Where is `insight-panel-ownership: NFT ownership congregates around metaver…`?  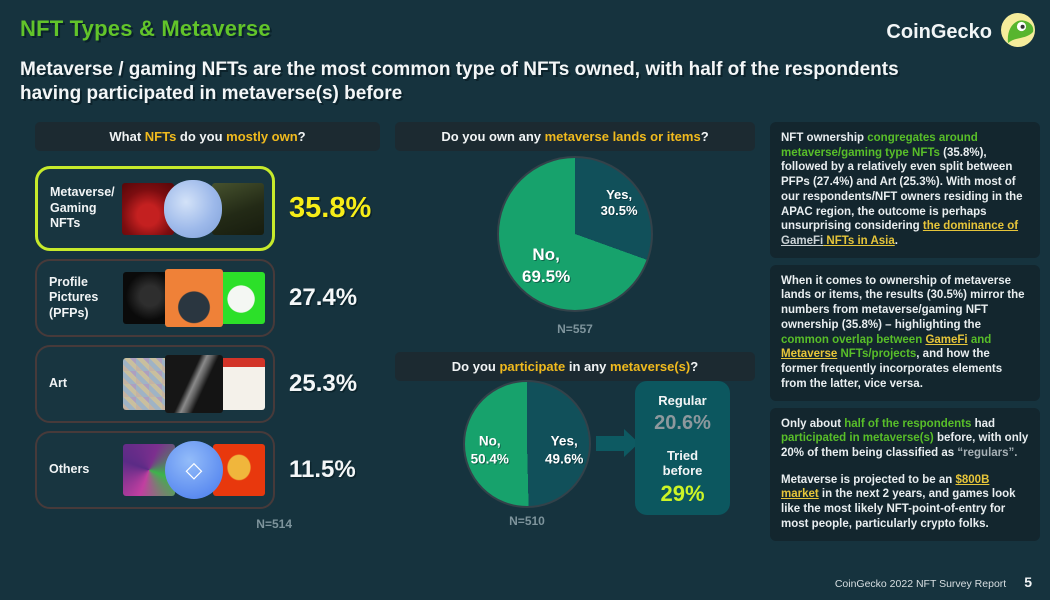
insight-panel-ownership: NFT ownership congregates around metaver… is located at coordinates (905, 190).